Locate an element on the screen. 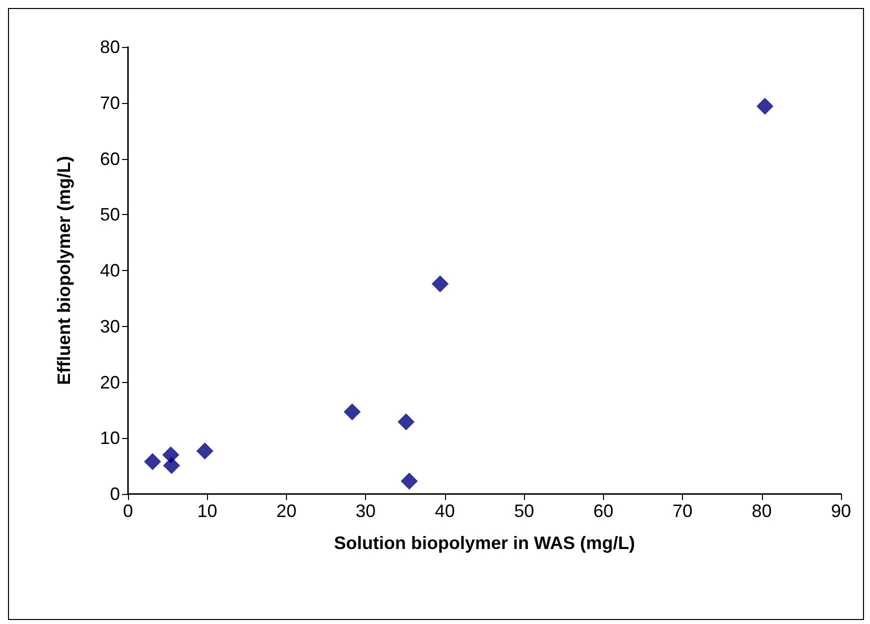 Image resolution: width=870 pixels, height=624 pixels. x-tick-label: 40 is located at coordinates (444, 511).